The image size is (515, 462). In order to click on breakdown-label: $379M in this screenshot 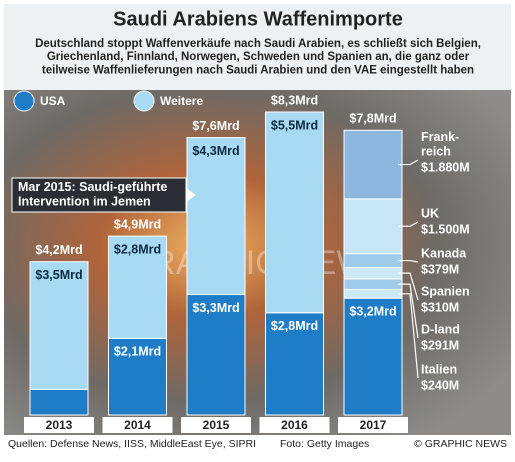, I will do `click(440, 269)`.